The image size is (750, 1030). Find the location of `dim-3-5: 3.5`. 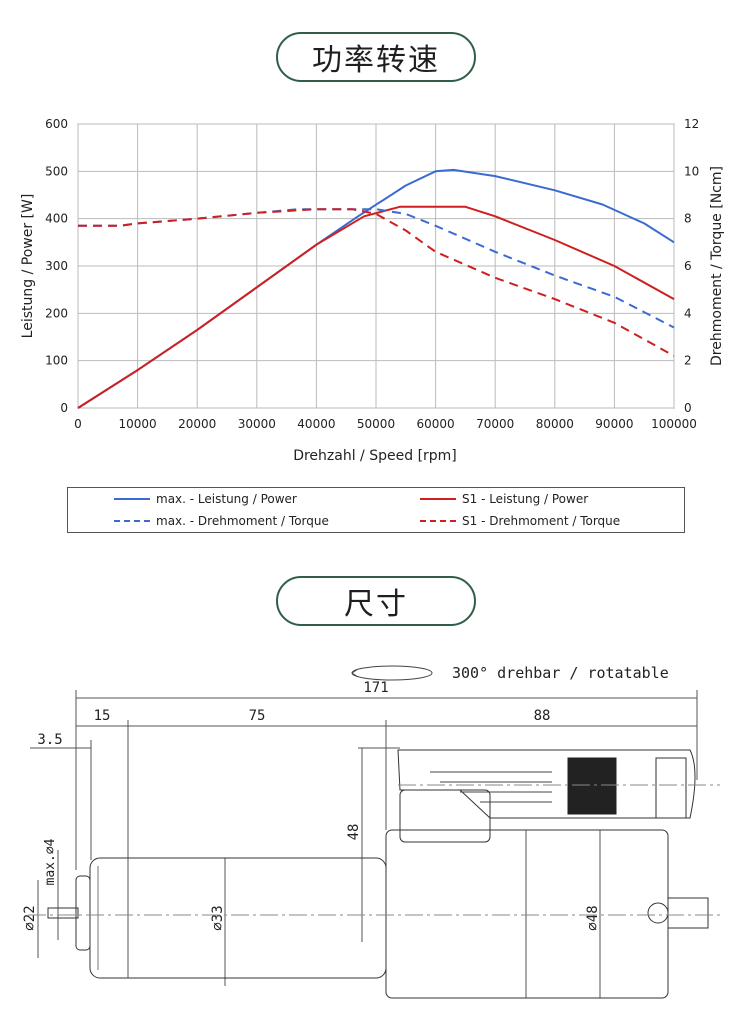

dim-3-5: 3.5 is located at coordinates (49, 740).